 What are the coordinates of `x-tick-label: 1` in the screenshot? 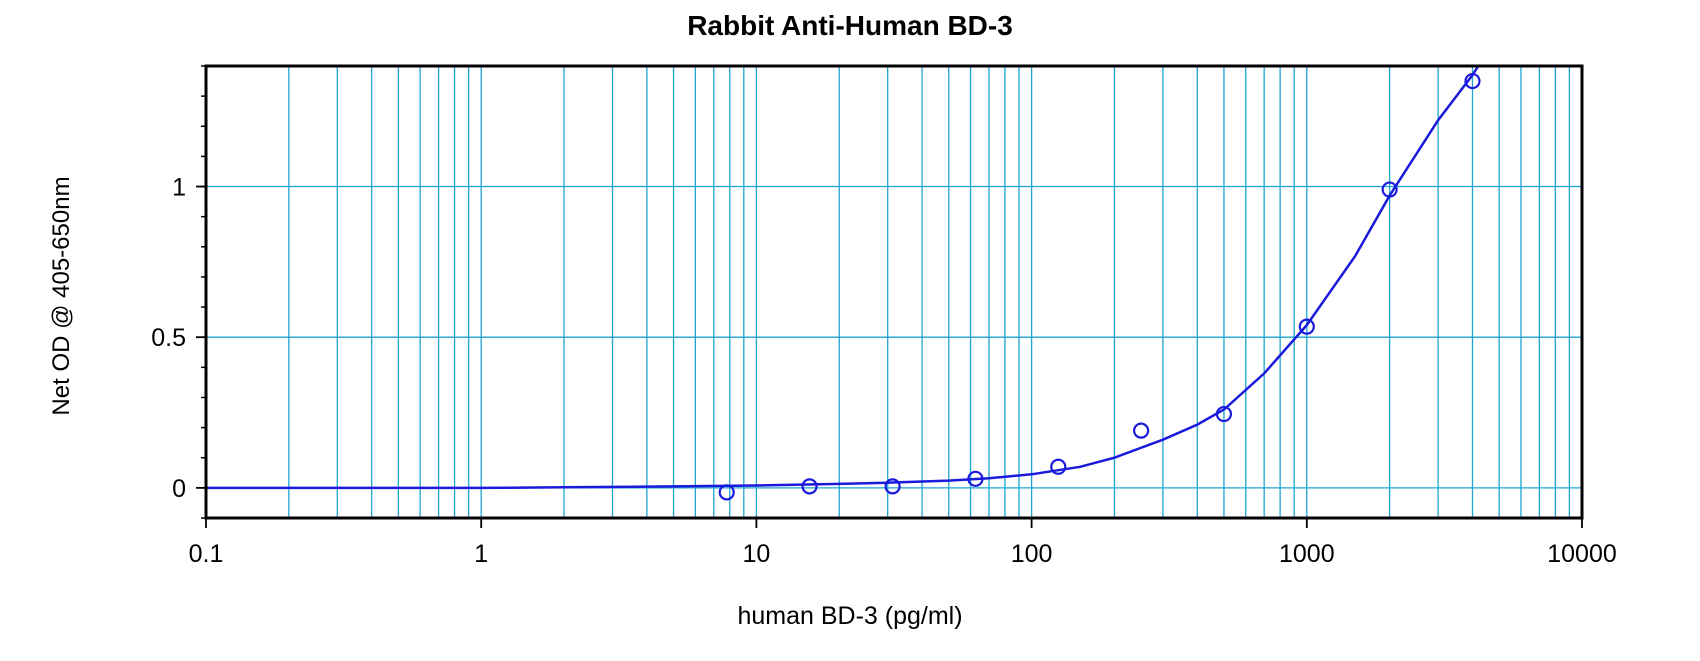 It's located at (481, 554).